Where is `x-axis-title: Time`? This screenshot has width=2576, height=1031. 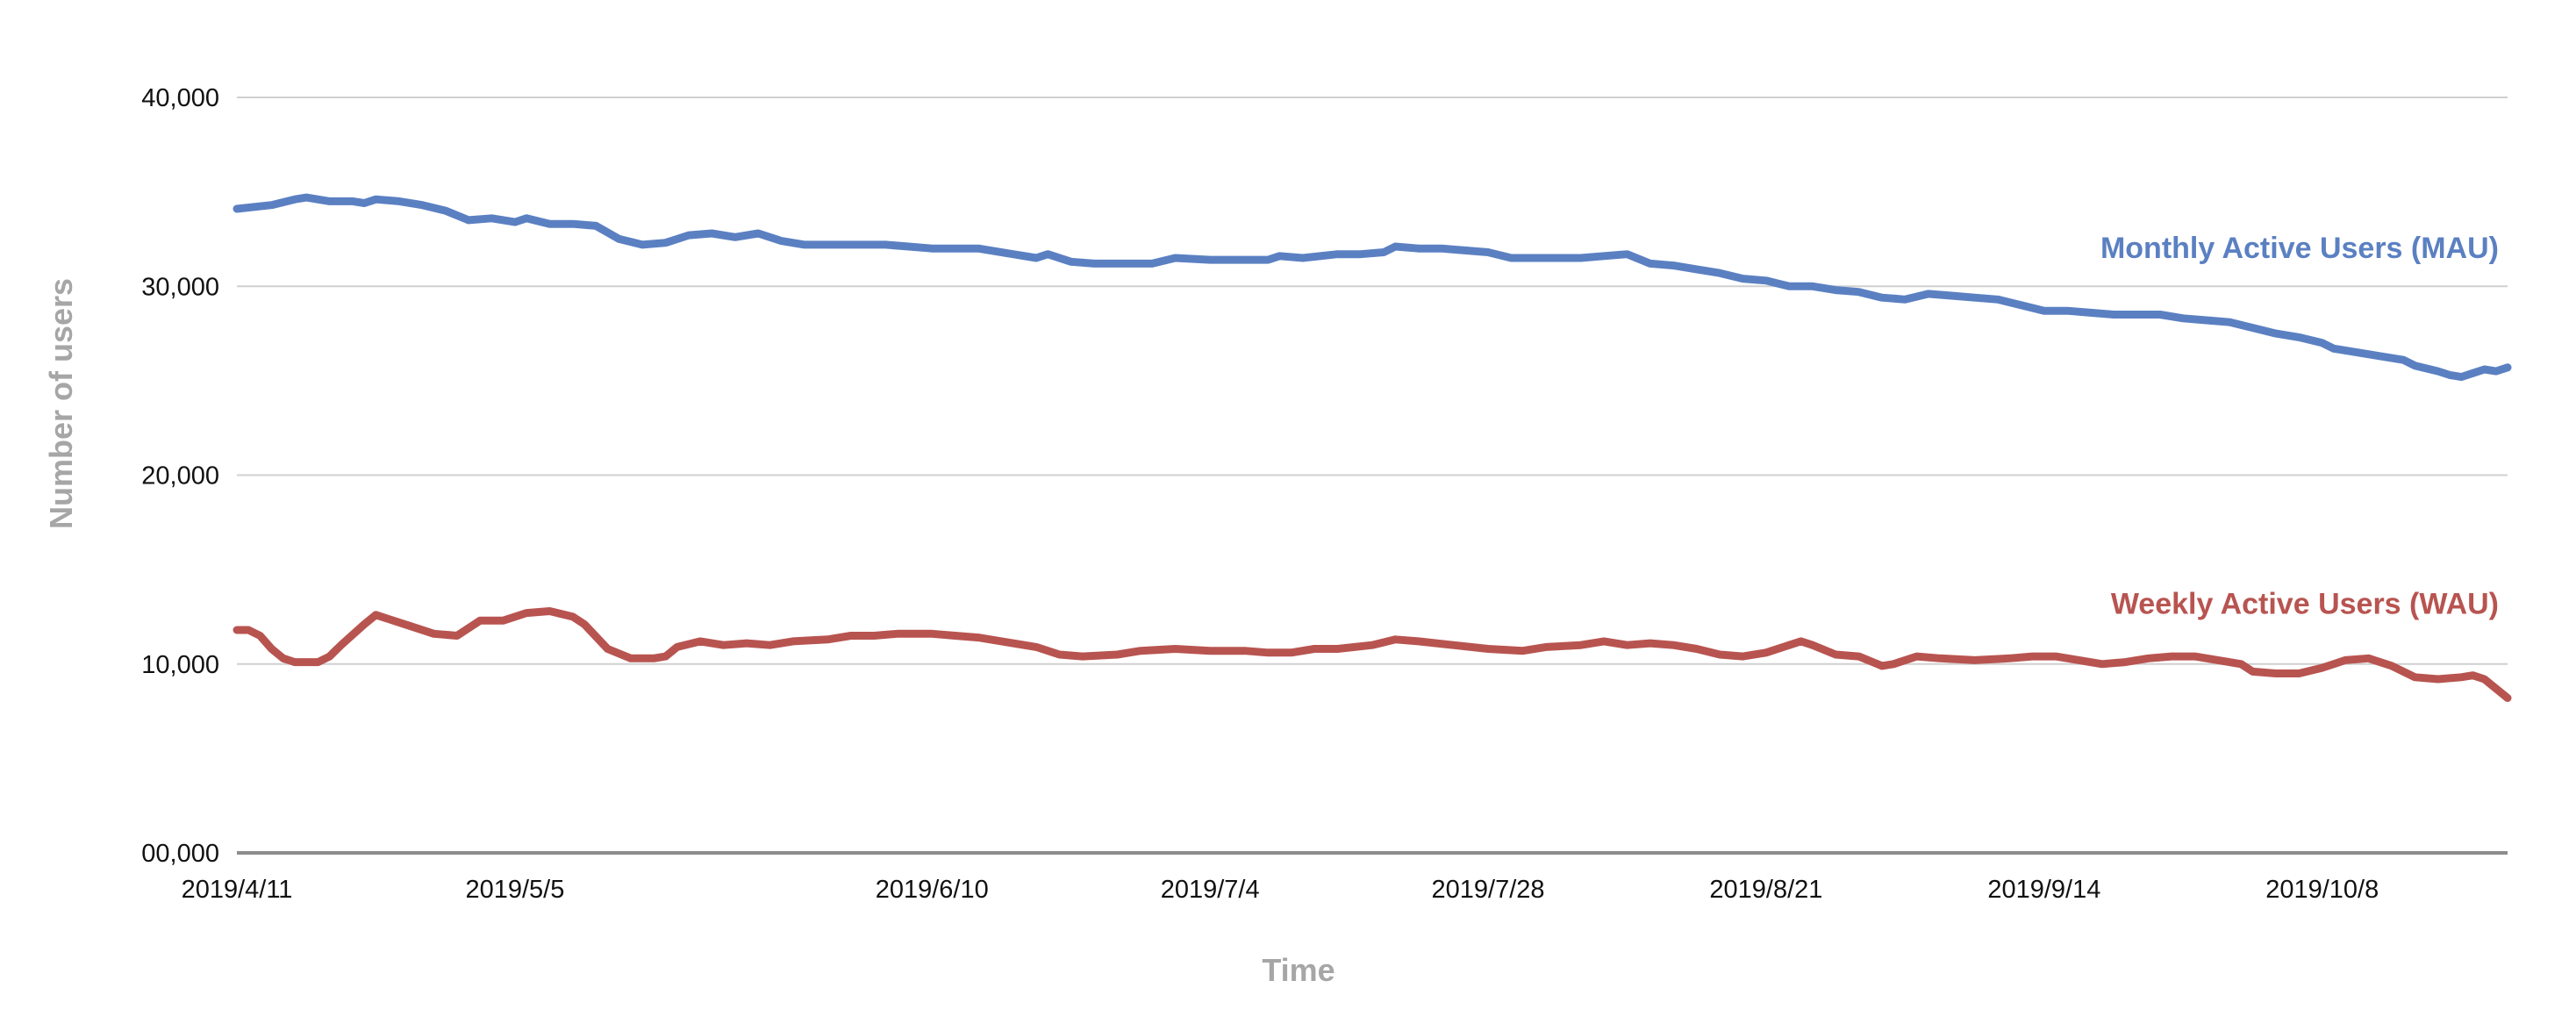 x-axis-title: Time is located at coordinates (1298, 970).